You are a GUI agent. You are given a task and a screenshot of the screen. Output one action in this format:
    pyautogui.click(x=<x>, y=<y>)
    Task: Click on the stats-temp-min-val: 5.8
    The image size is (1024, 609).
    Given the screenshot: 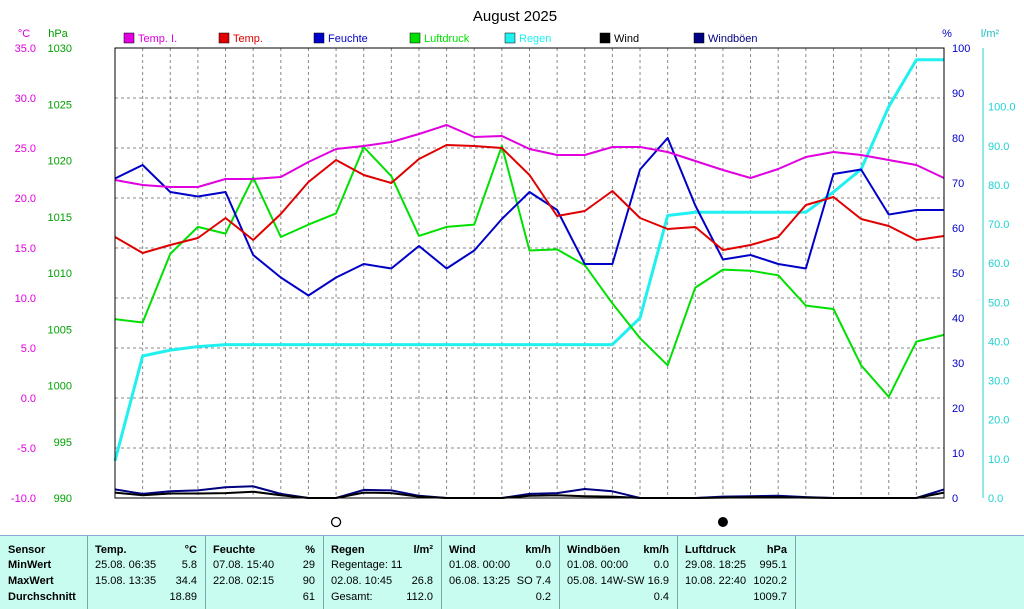 What is the action you would take?
    pyautogui.click(x=189, y=565)
    